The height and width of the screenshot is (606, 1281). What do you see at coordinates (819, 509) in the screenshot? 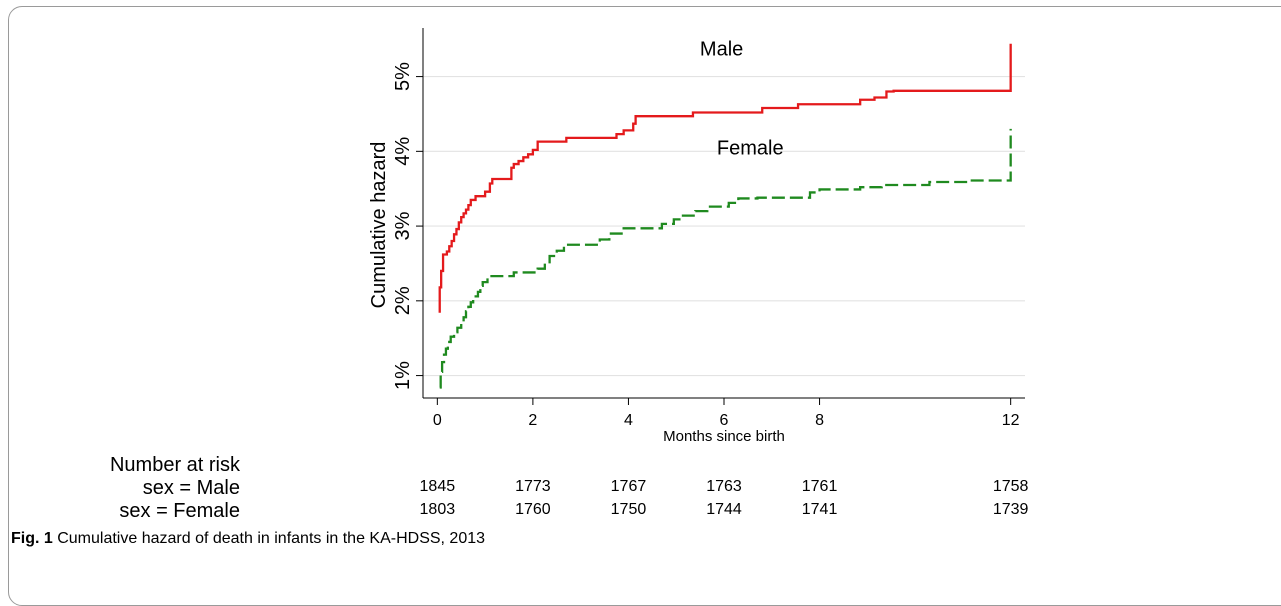
I see `risk-cell-female-8: 1741` at bounding box center [819, 509].